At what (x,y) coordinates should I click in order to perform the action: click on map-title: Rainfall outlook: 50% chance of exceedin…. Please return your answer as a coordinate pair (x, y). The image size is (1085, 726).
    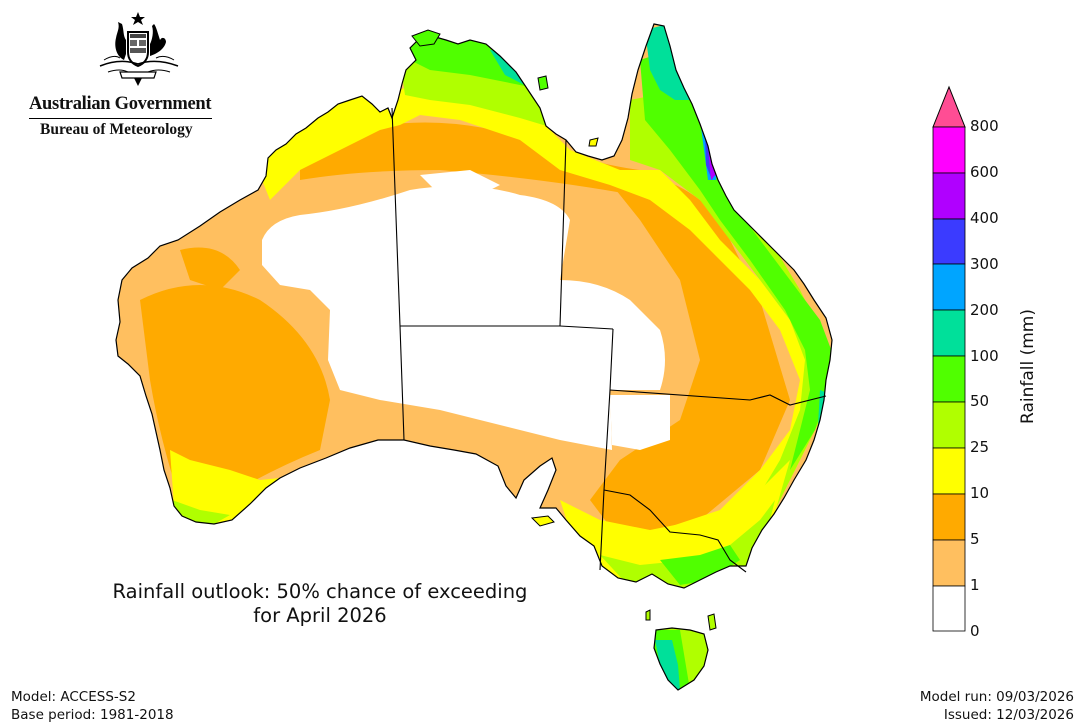
    Looking at the image, I should click on (320, 604).